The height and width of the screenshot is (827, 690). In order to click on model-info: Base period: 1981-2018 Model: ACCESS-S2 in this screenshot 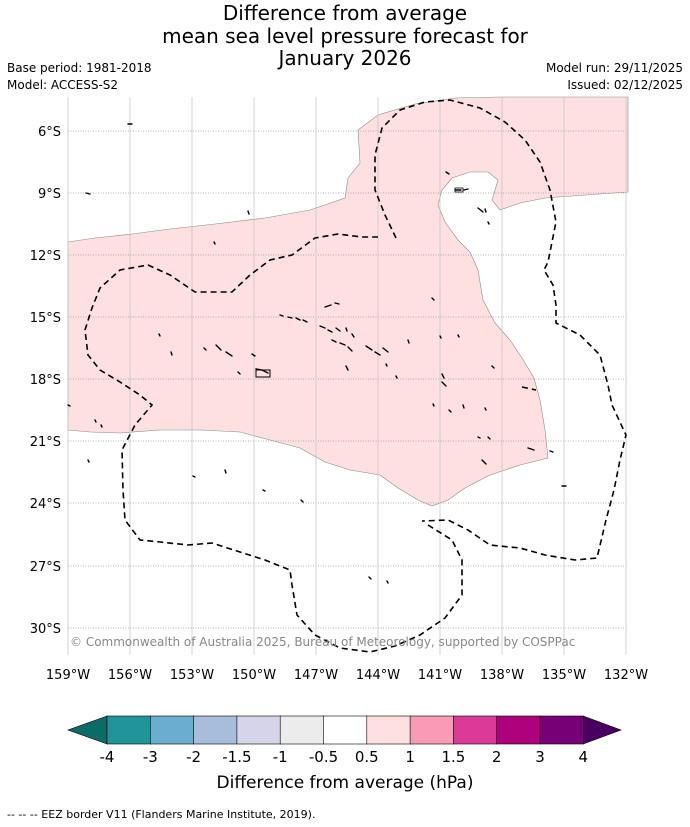, I will do `click(79, 77)`.